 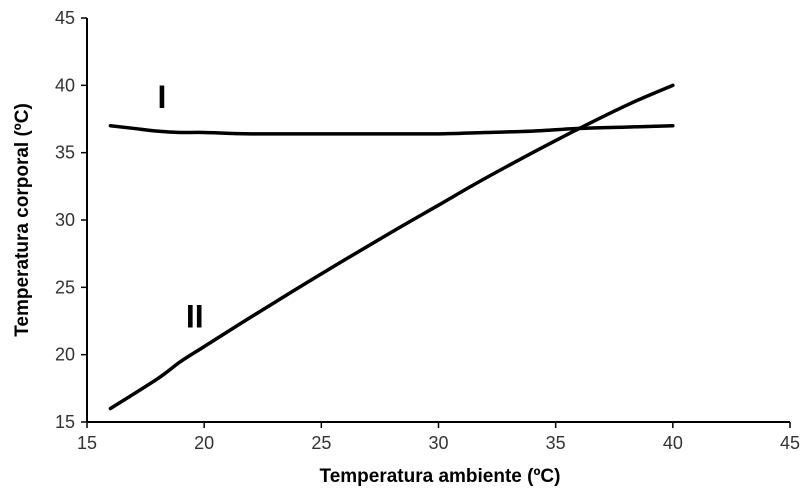 What do you see at coordinates (195, 317) in the screenshot?
I see `series-label-2: II` at bounding box center [195, 317].